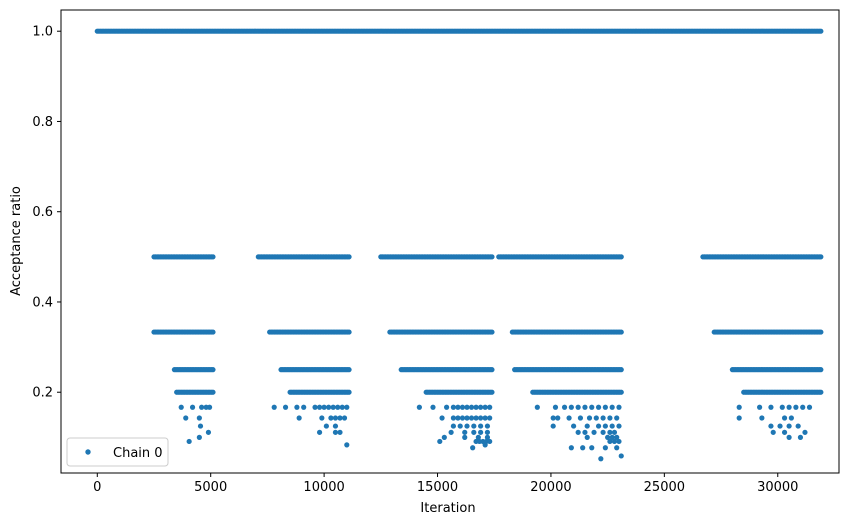 This screenshot has height=529, width=846. What do you see at coordinates (42, 122) in the screenshot?
I see `y-tick-label: 0.8` at bounding box center [42, 122].